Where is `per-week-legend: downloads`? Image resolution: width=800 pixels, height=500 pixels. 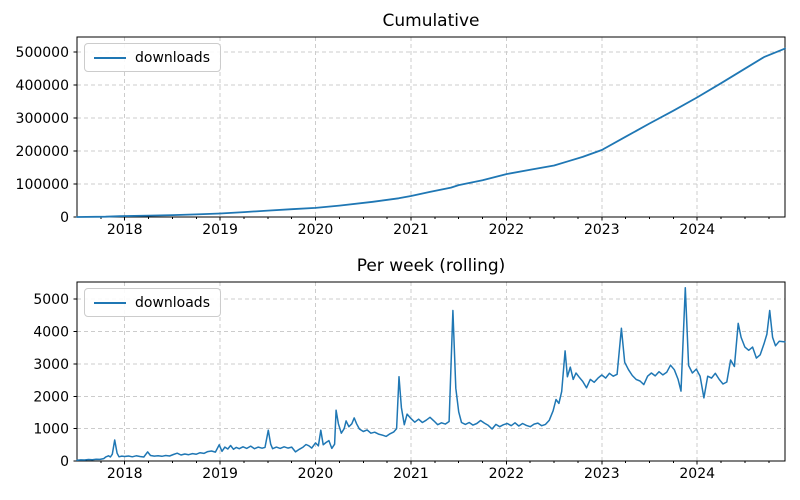
per-week-legend: downloads is located at coordinates (152, 302).